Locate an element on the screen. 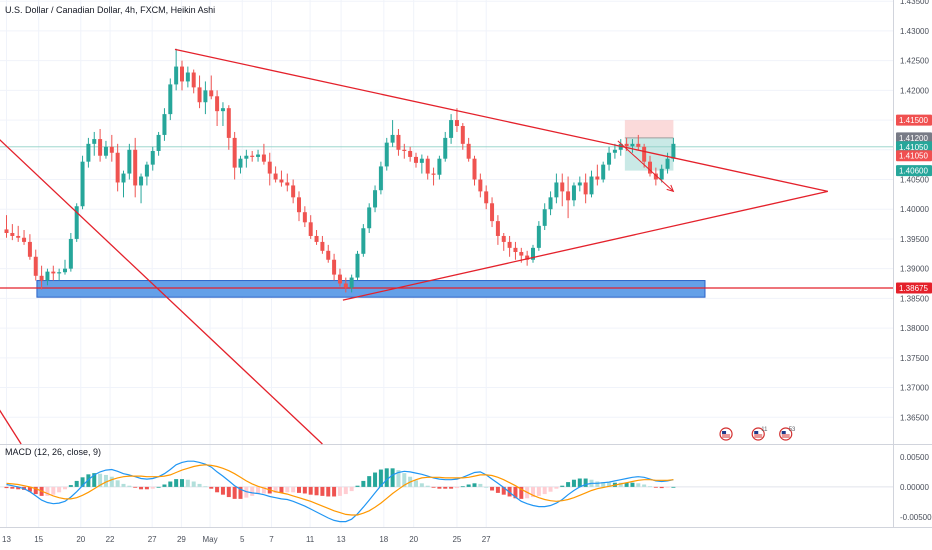 The width and height of the screenshot is (932, 550). time-tick-label: 27 is located at coordinates (152, 539).